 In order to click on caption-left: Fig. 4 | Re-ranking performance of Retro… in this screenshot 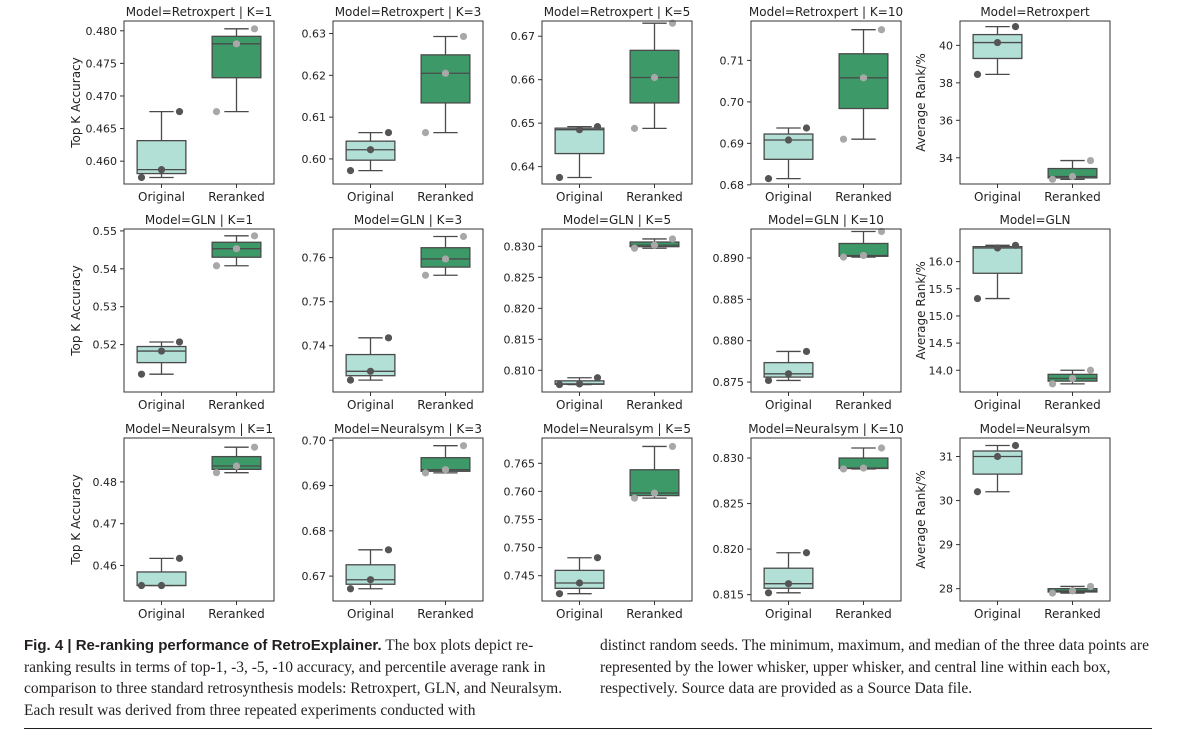, I will do `click(302, 678)`.